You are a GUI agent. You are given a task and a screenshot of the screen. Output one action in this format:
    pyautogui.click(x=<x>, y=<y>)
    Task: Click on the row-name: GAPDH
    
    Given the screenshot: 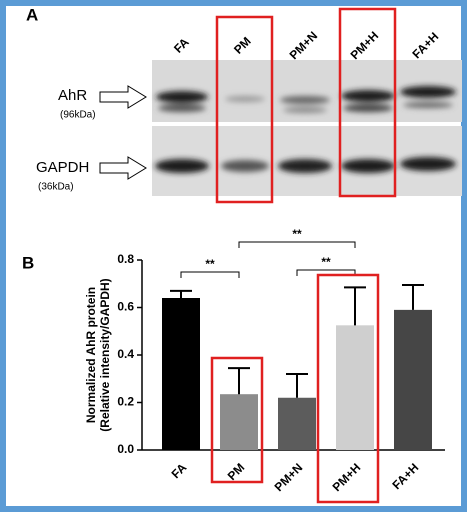 What is the action you would take?
    pyautogui.click(x=62, y=167)
    